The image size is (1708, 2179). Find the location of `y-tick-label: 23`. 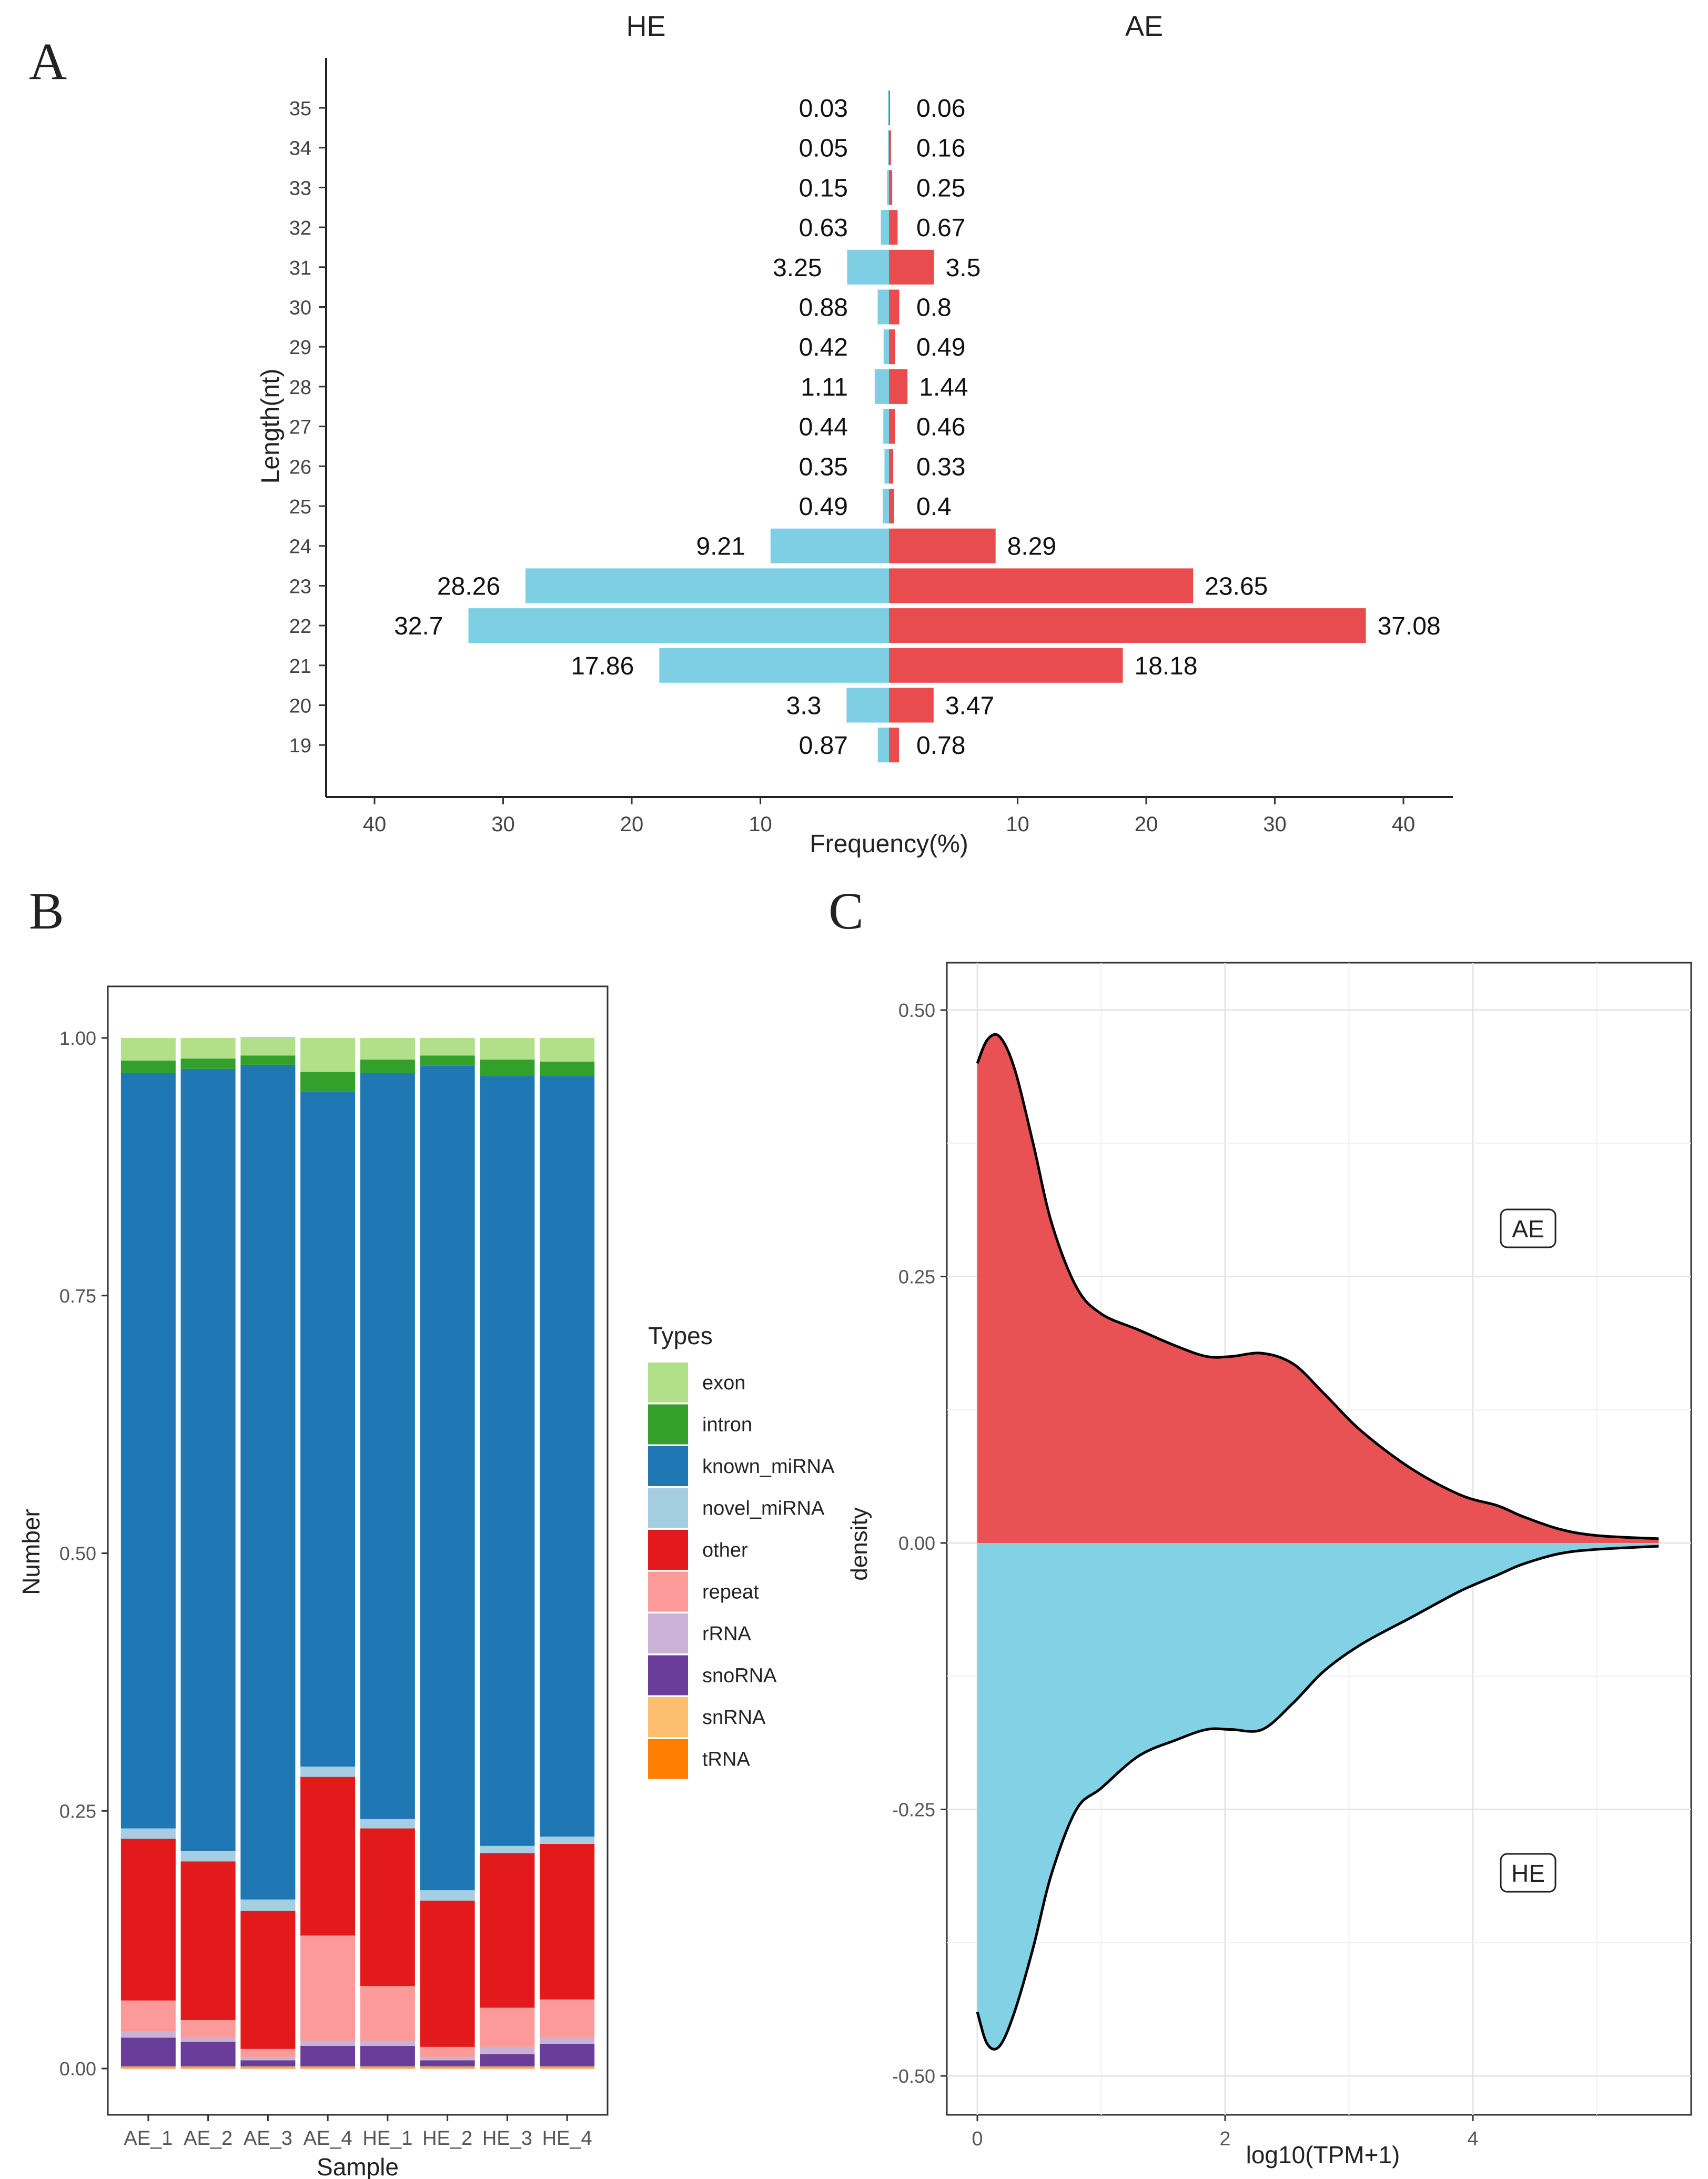

y-tick-label: 23 is located at coordinates (300, 587).